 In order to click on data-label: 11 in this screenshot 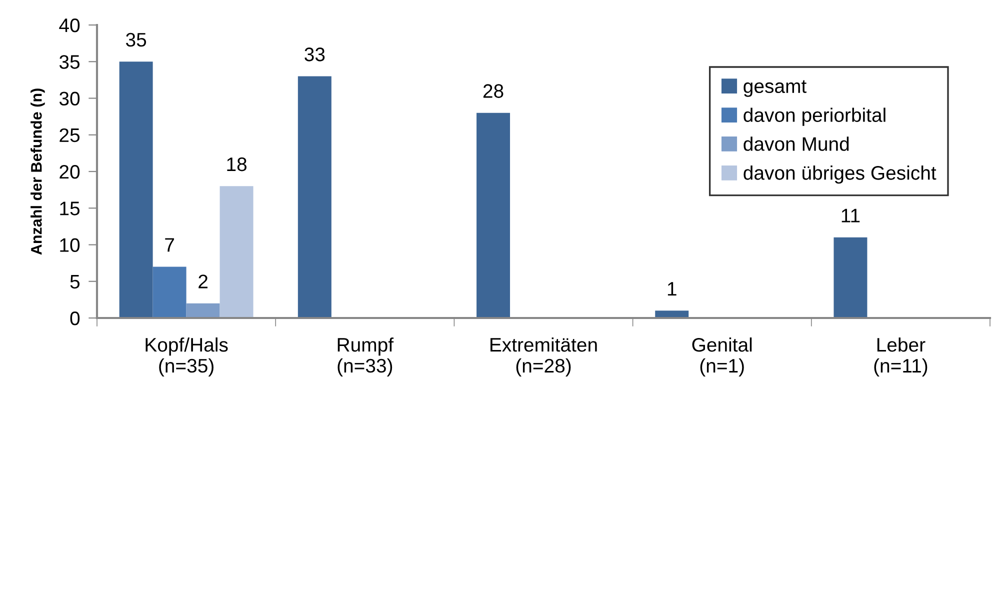, I will do `click(851, 215)`.